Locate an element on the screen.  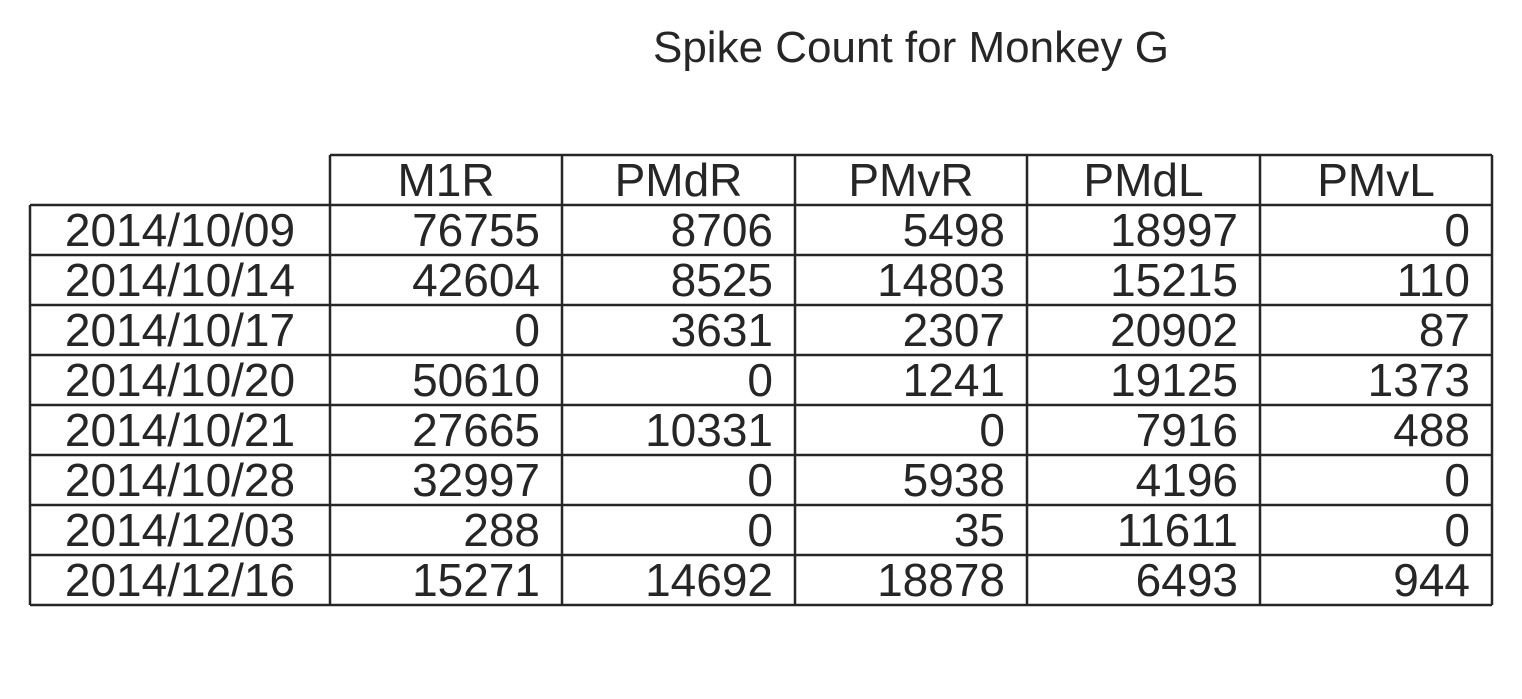
table-cell: 3631 is located at coordinates (722, 330).